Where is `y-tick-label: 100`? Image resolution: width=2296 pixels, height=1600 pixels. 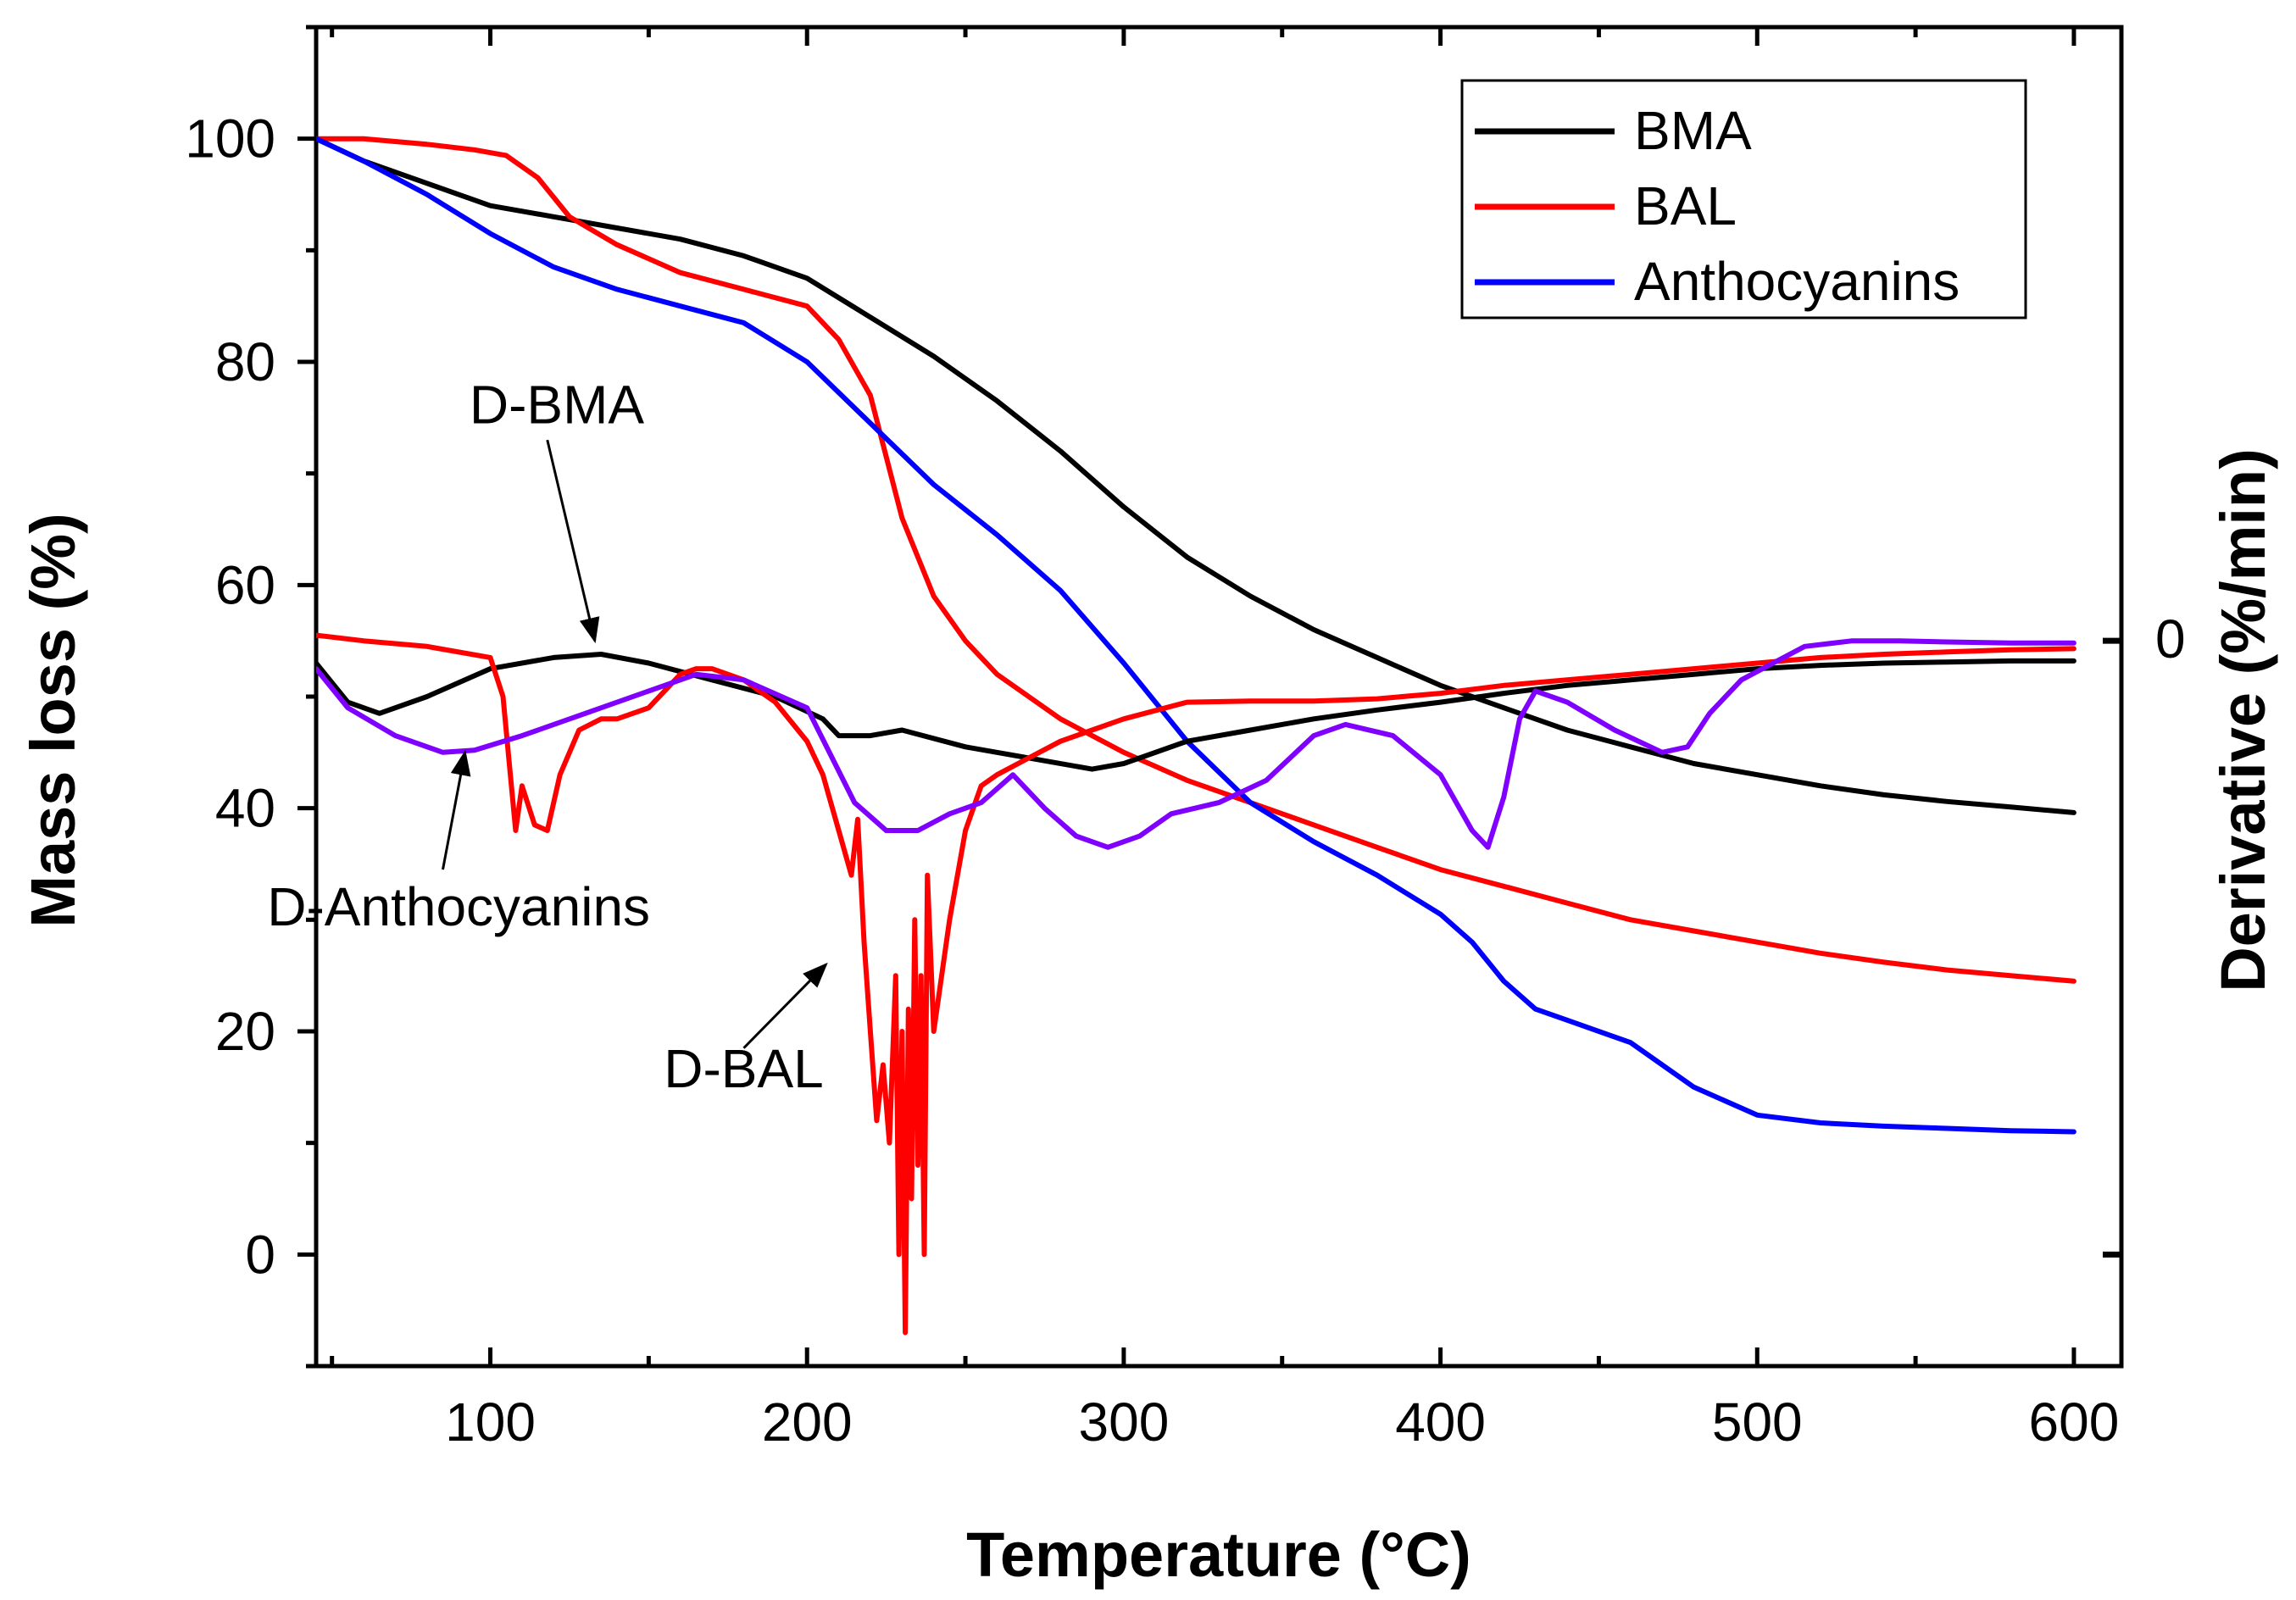
y-tick-label: 100 is located at coordinates (230, 138).